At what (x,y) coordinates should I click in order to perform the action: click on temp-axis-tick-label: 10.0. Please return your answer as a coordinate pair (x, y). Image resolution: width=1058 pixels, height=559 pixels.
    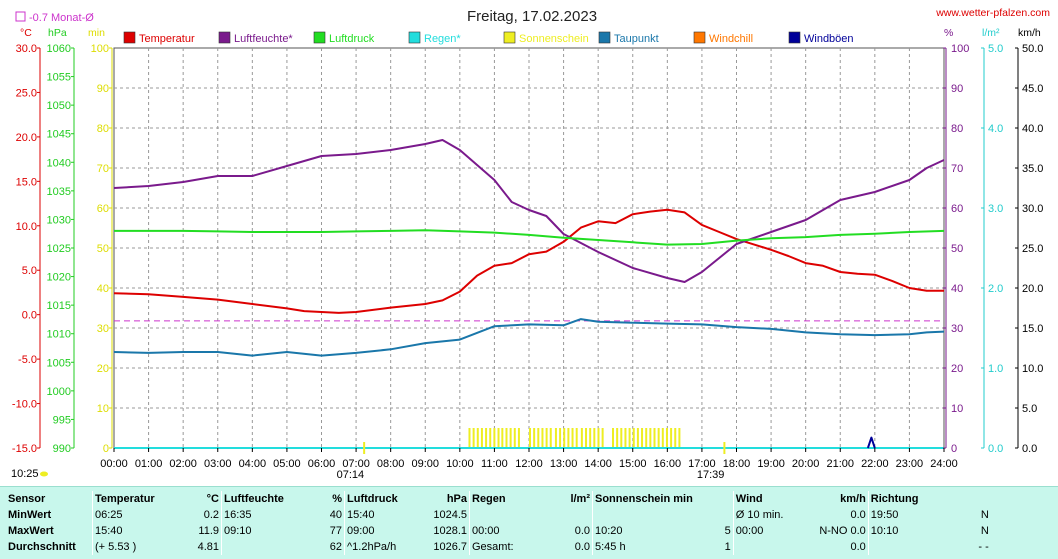
    Looking at the image, I should click on (26, 227).